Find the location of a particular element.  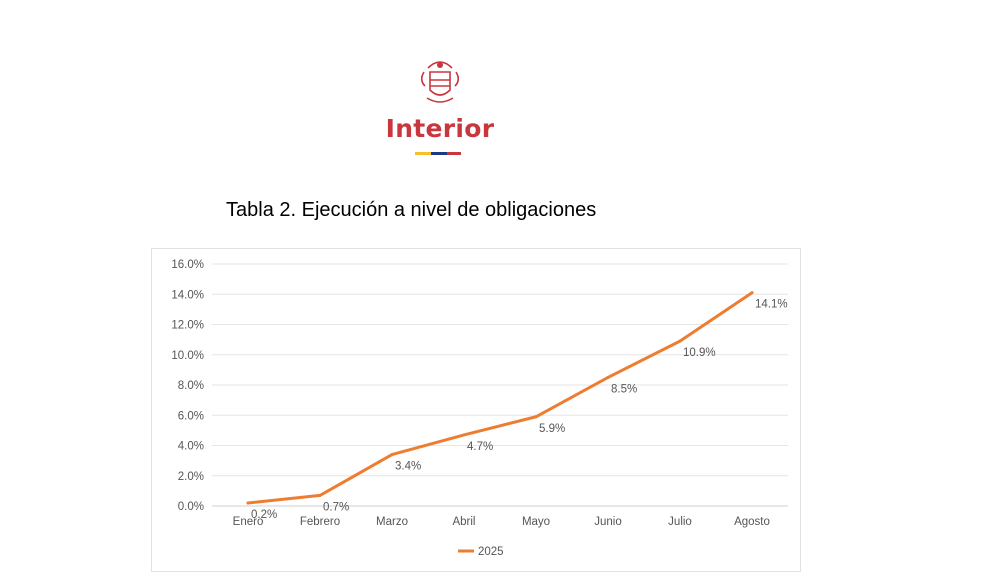

y-tick-label: 4.0% is located at coordinates (191, 447).